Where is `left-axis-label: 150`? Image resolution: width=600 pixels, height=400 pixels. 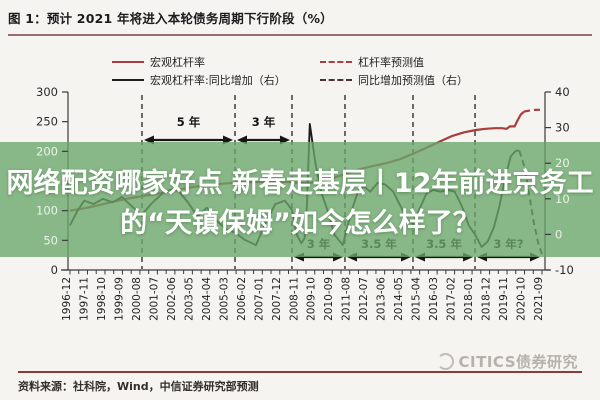 left-axis-label: 150 is located at coordinates (47, 181).